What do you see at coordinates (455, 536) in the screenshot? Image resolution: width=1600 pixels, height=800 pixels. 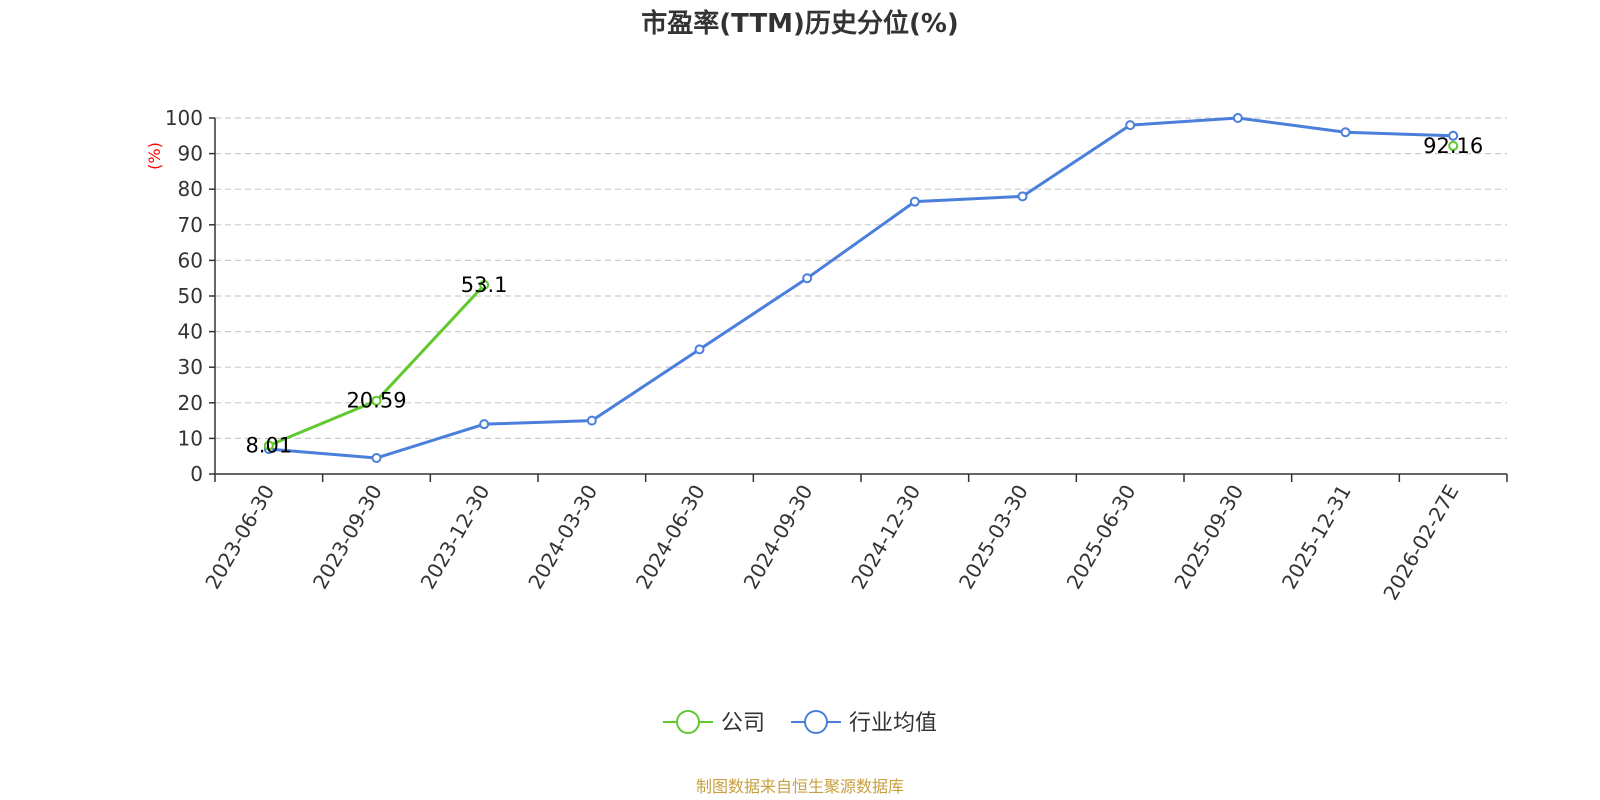 I see `x-tick-label: 2023-12-30` at bounding box center [455, 536].